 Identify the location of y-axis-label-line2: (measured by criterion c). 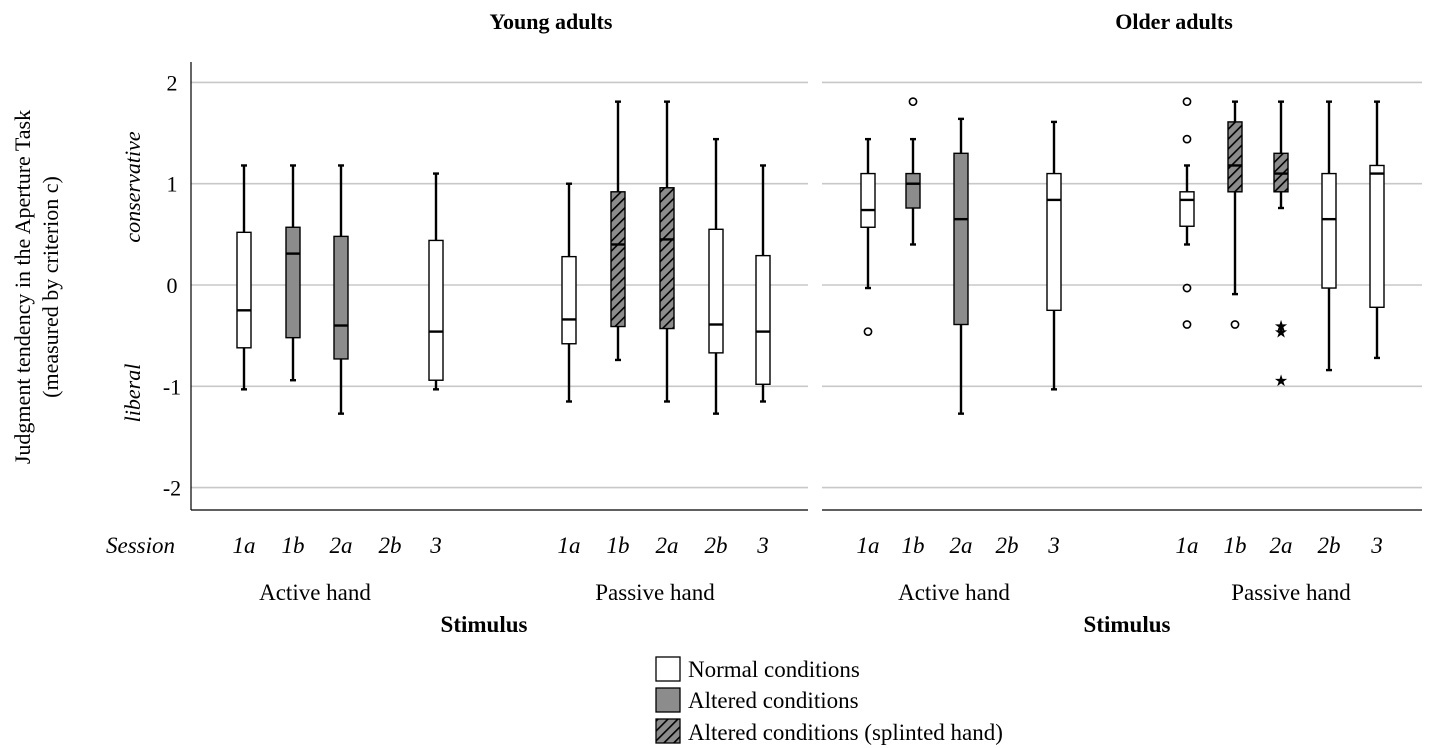
(50, 287).